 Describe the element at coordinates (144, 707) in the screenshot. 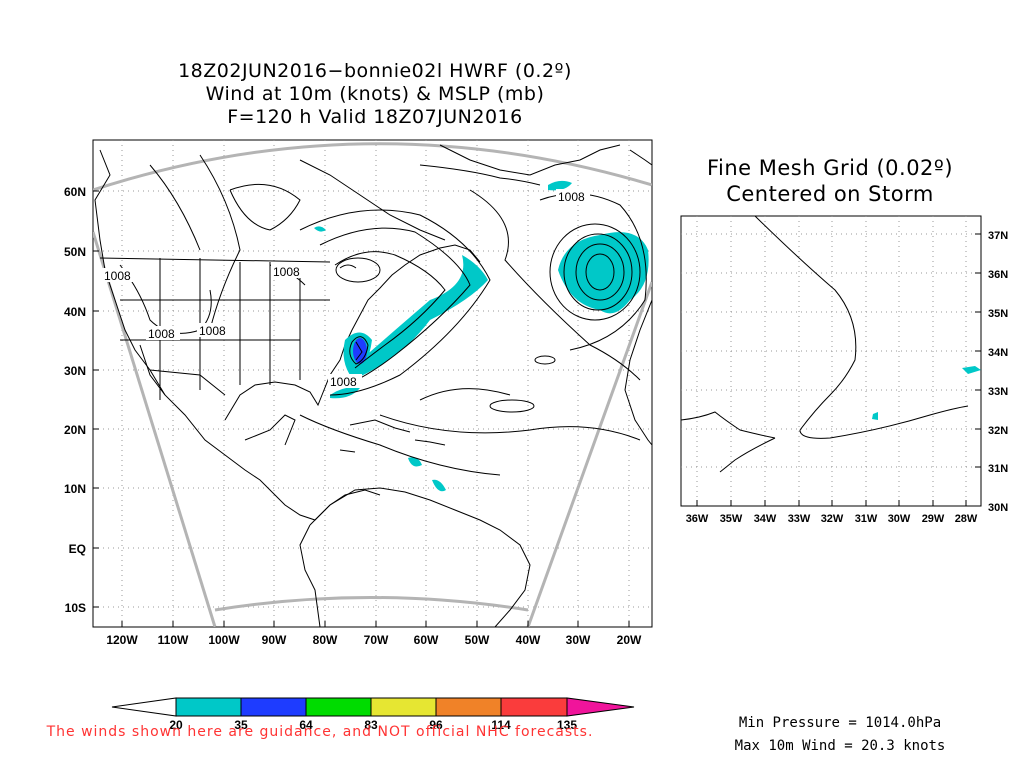

I see `colorbar-under-triangle` at that location.